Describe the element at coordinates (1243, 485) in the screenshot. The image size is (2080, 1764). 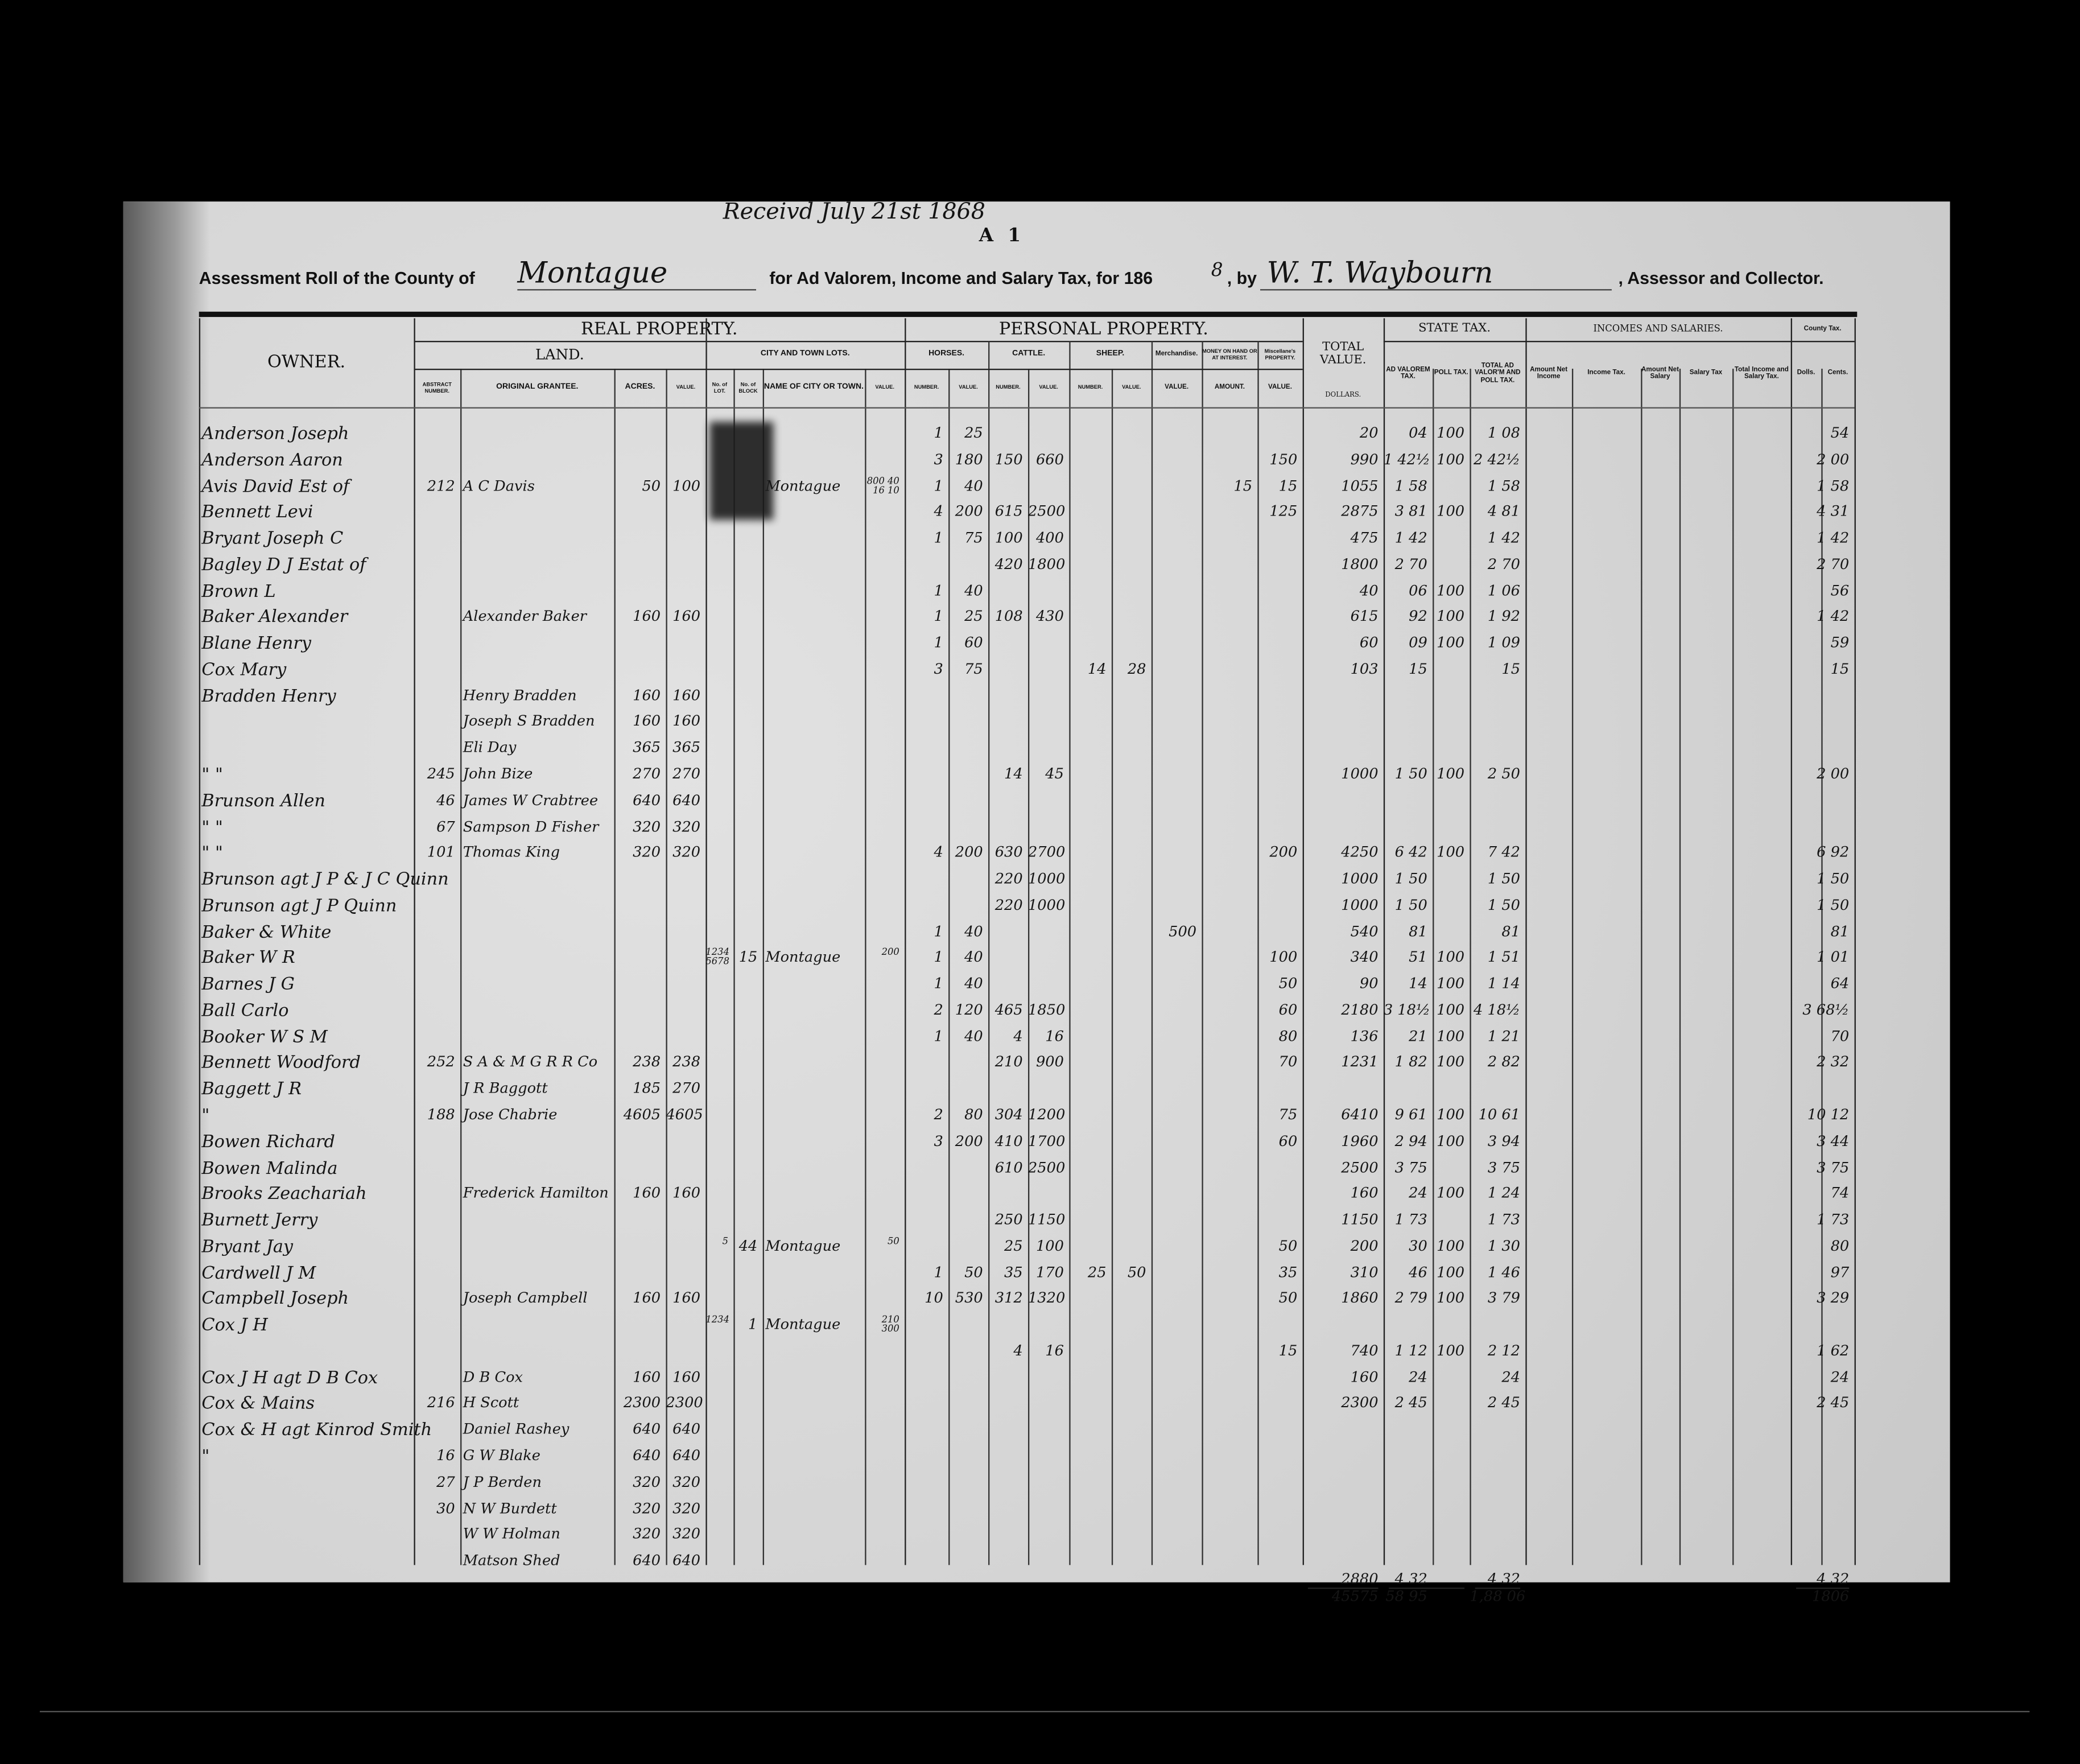
I see `money-amount: 15` at that location.